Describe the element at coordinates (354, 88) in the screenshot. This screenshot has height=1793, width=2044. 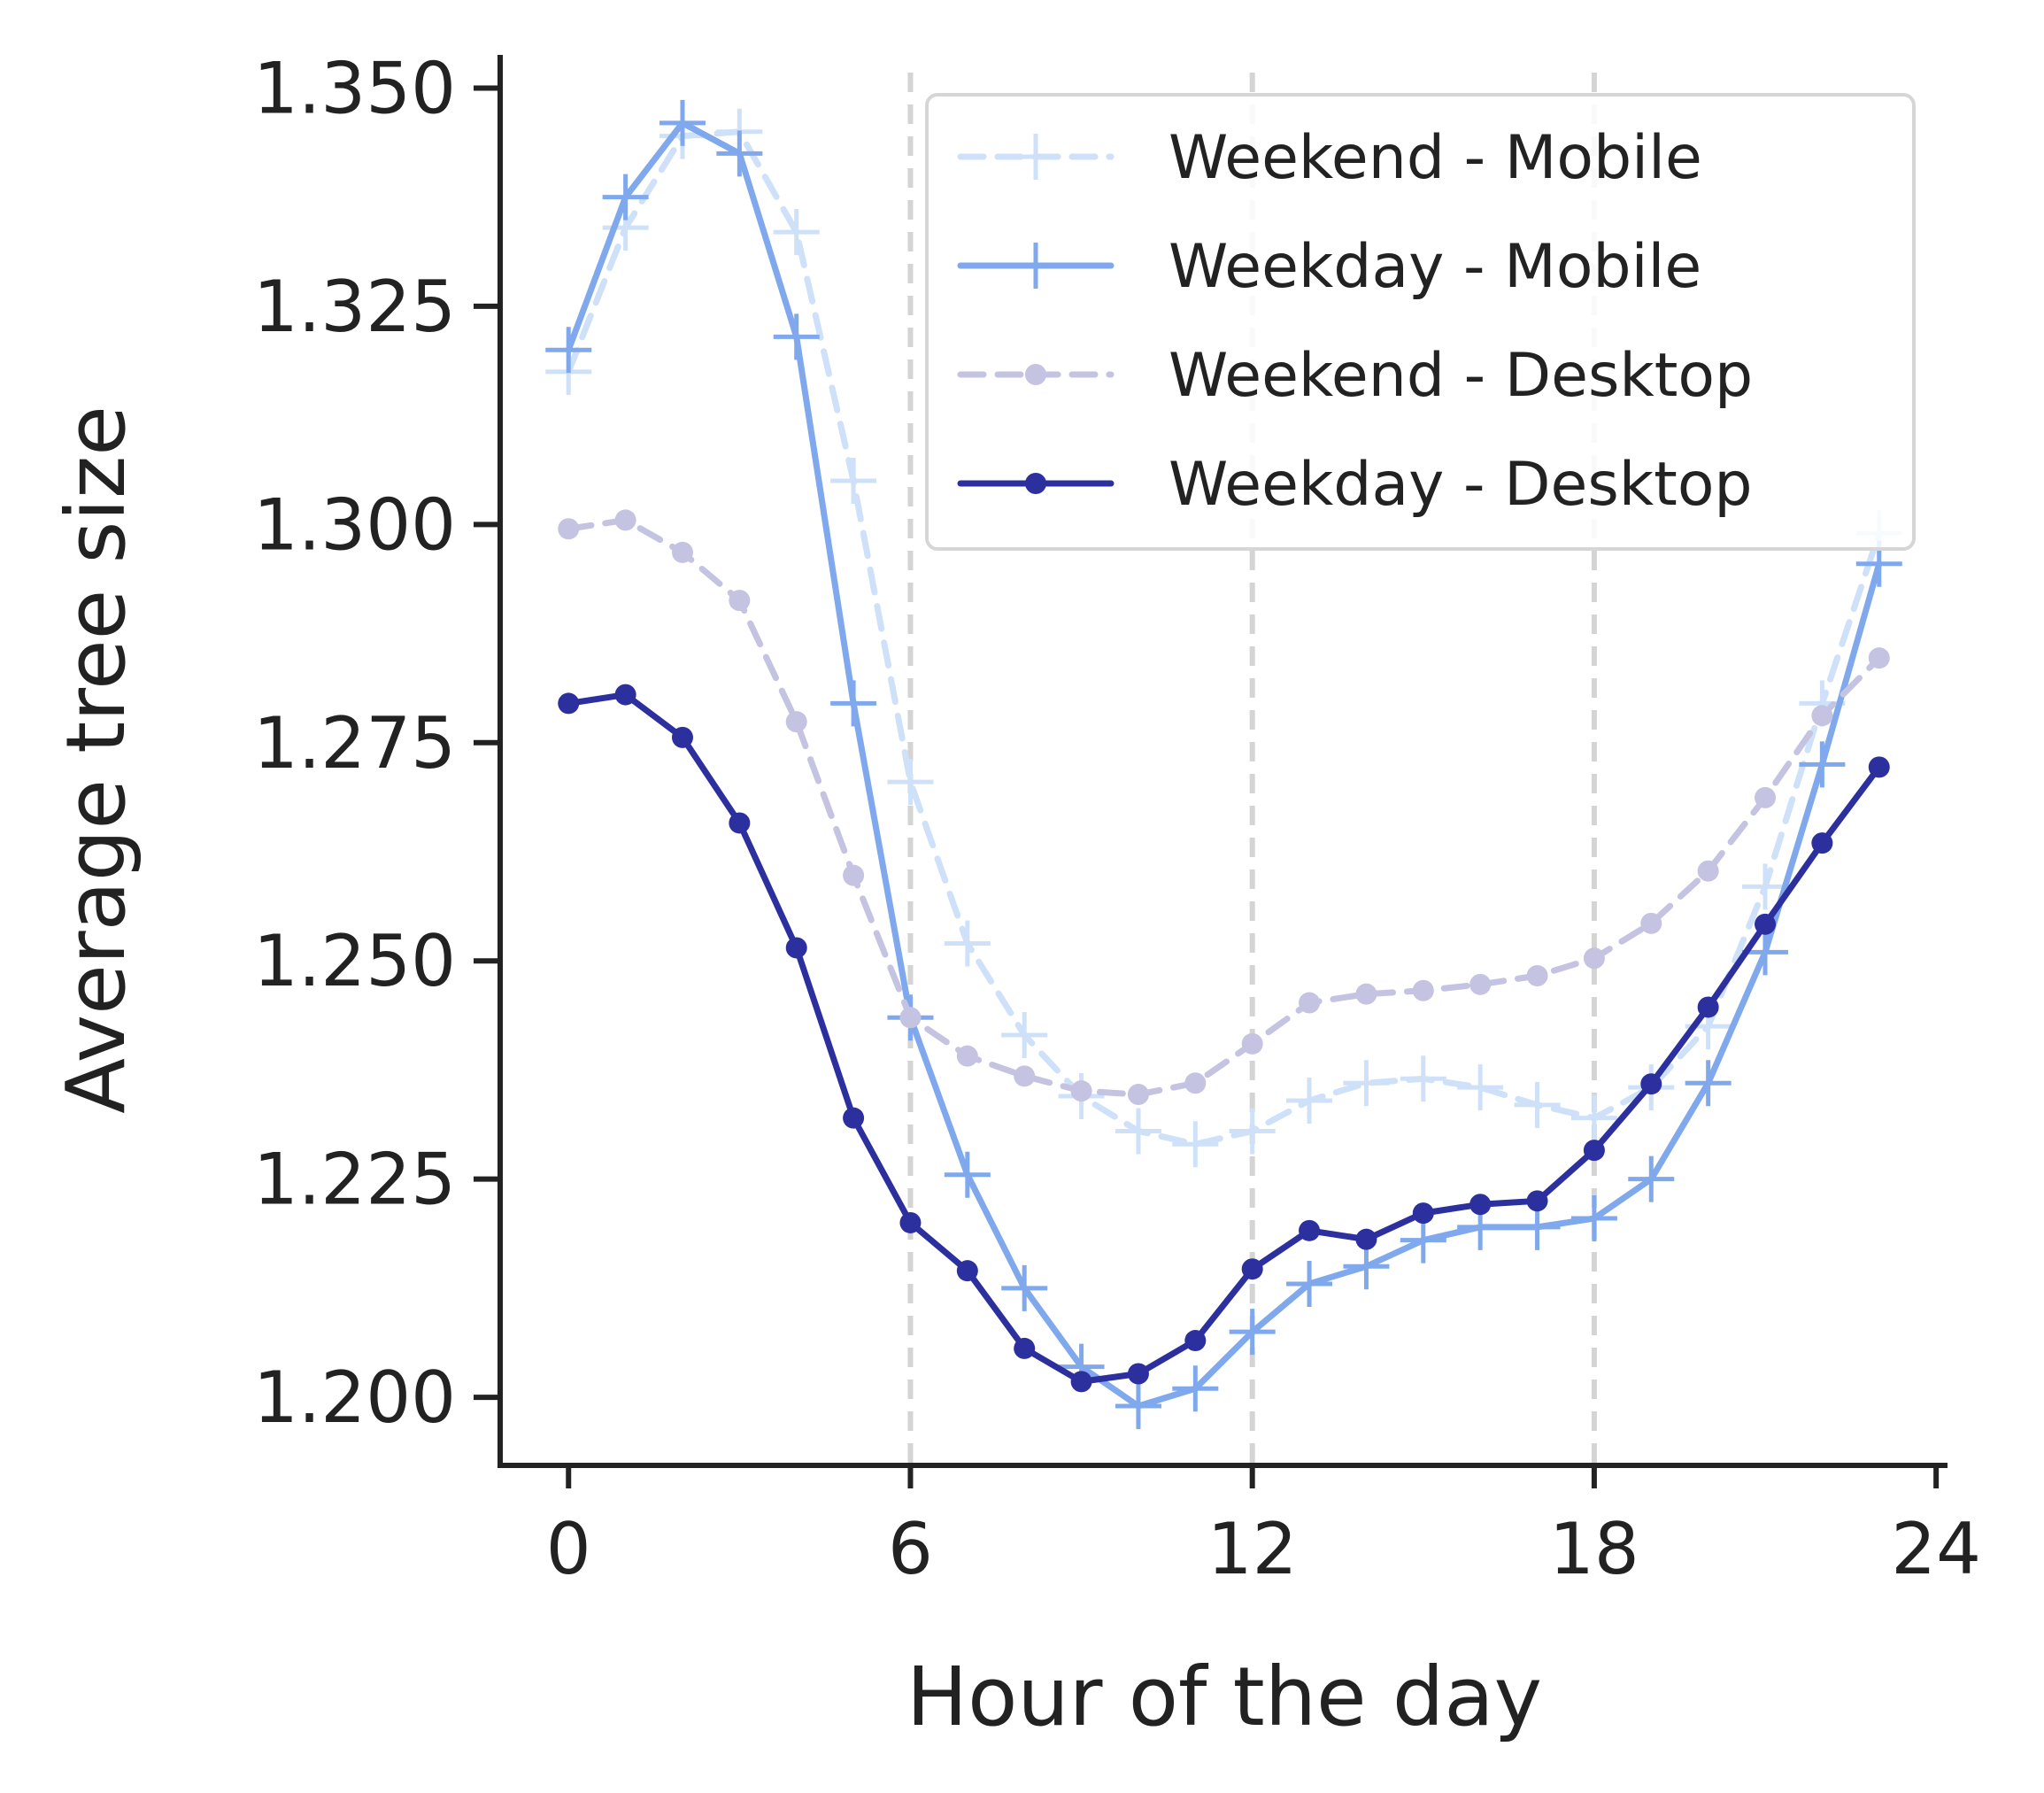
I see `y-tick-label: 1.350` at that location.